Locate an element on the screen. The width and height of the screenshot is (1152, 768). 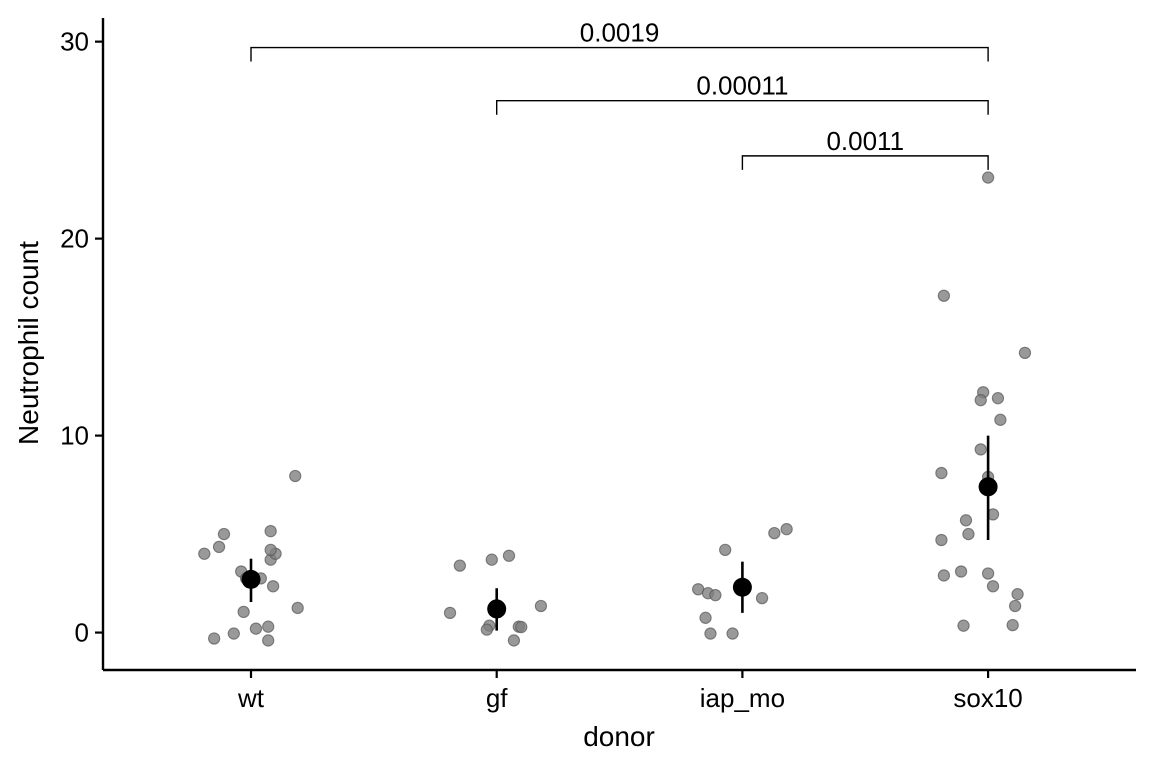
y-axis-ticks: 0 10 20 30 is located at coordinates (81, 337).